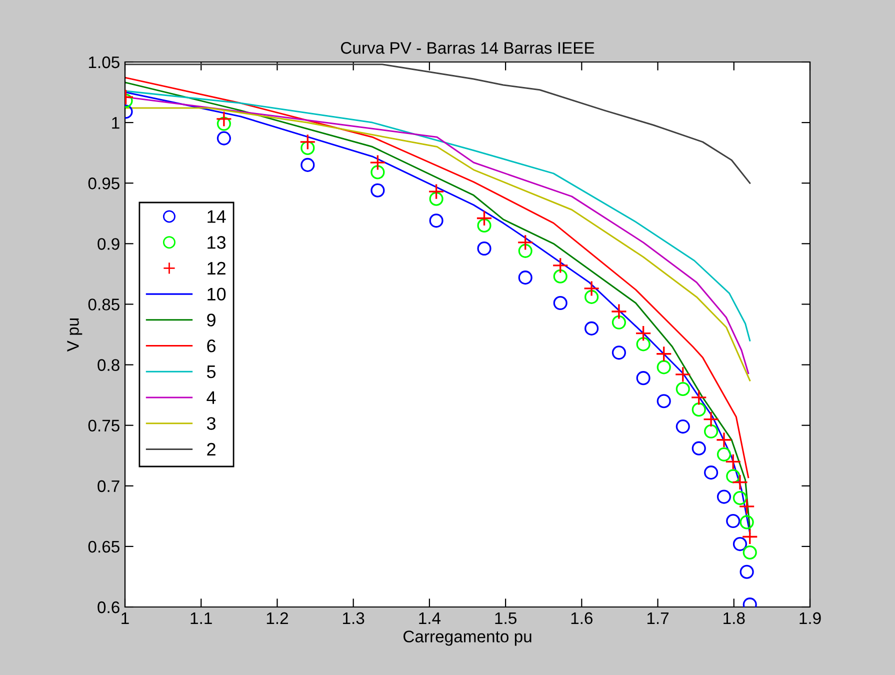 This screenshot has height=675, width=895. Describe the element at coordinates (104, 304) in the screenshot. I see `y-tick-label: 0.85` at that location.